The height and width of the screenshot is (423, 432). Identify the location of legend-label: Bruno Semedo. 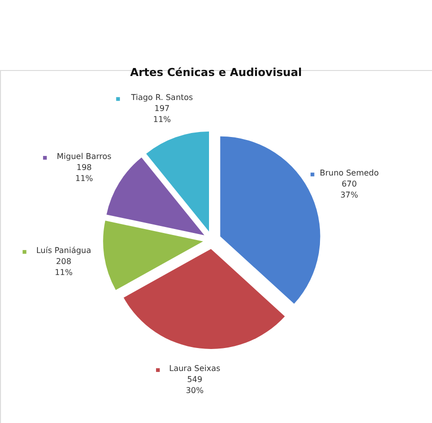
(349, 173).